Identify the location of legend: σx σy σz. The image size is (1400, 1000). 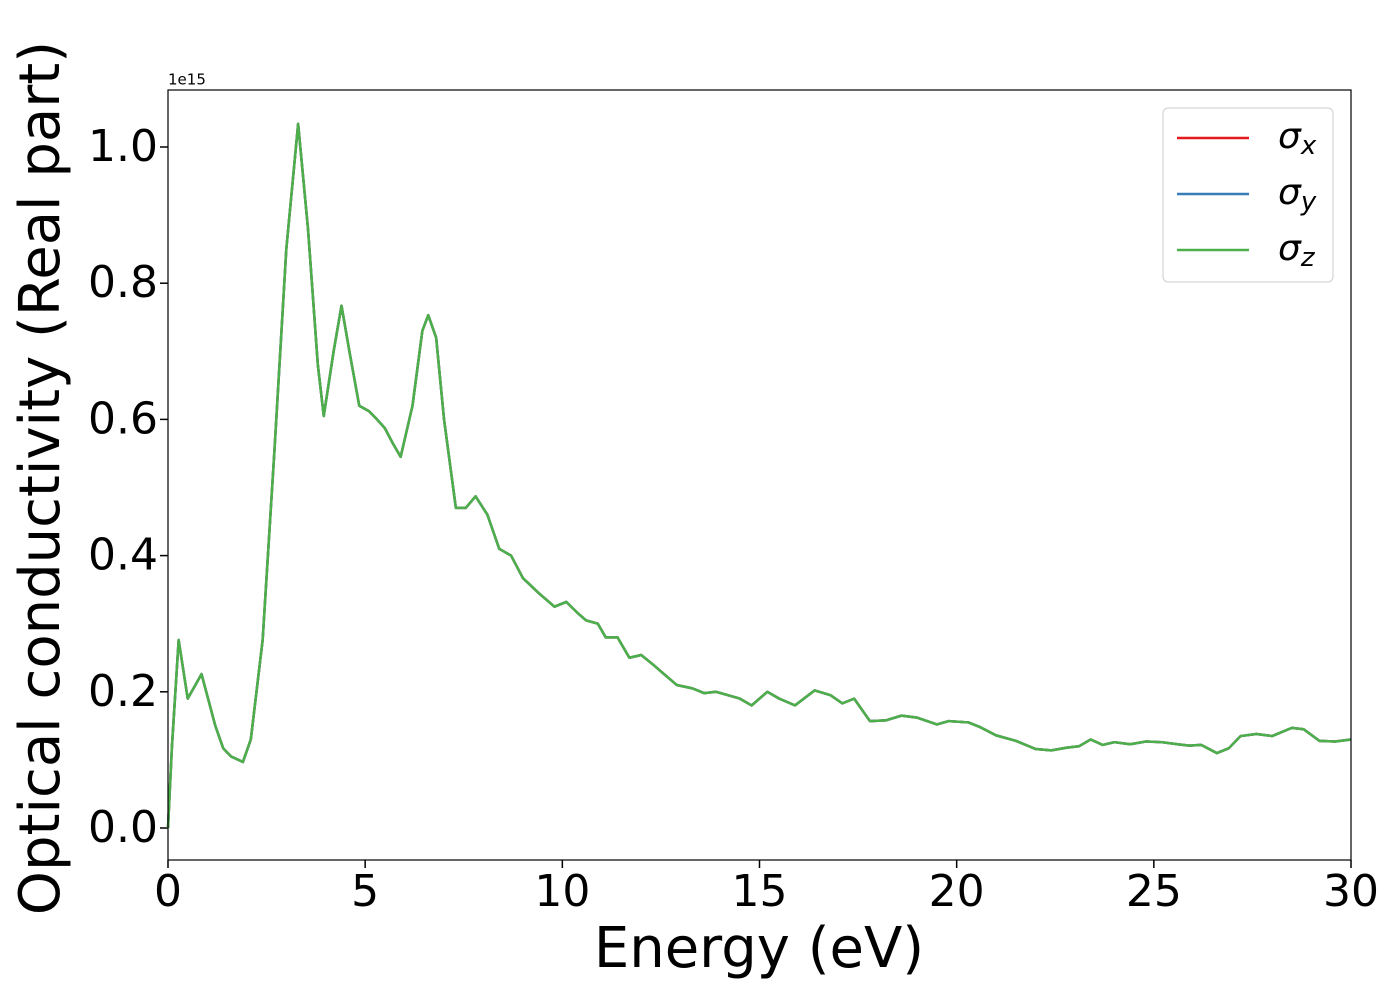
(1248, 195).